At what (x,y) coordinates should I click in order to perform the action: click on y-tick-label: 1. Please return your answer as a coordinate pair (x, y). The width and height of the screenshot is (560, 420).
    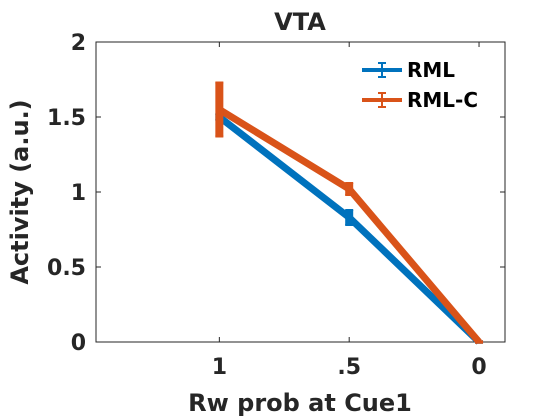
    Looking at the image, I should click on (78, 193).